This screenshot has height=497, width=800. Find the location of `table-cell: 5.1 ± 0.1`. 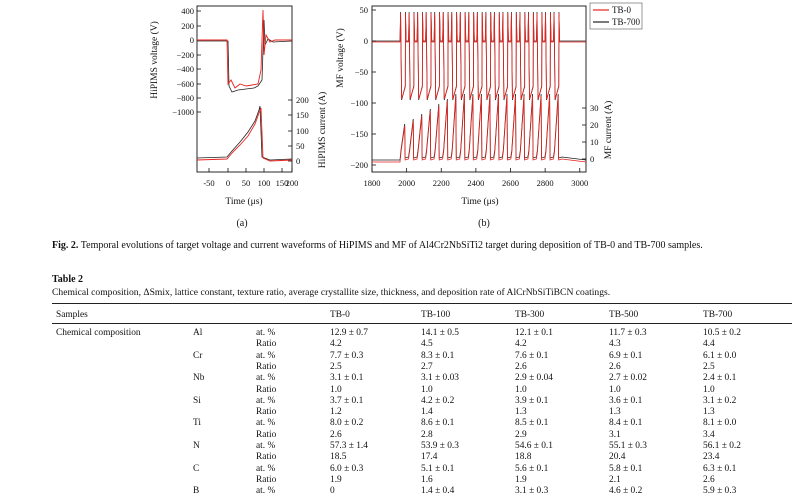

table-cell: 5.1 ± 0.1 is located at coordinates (438, 468).